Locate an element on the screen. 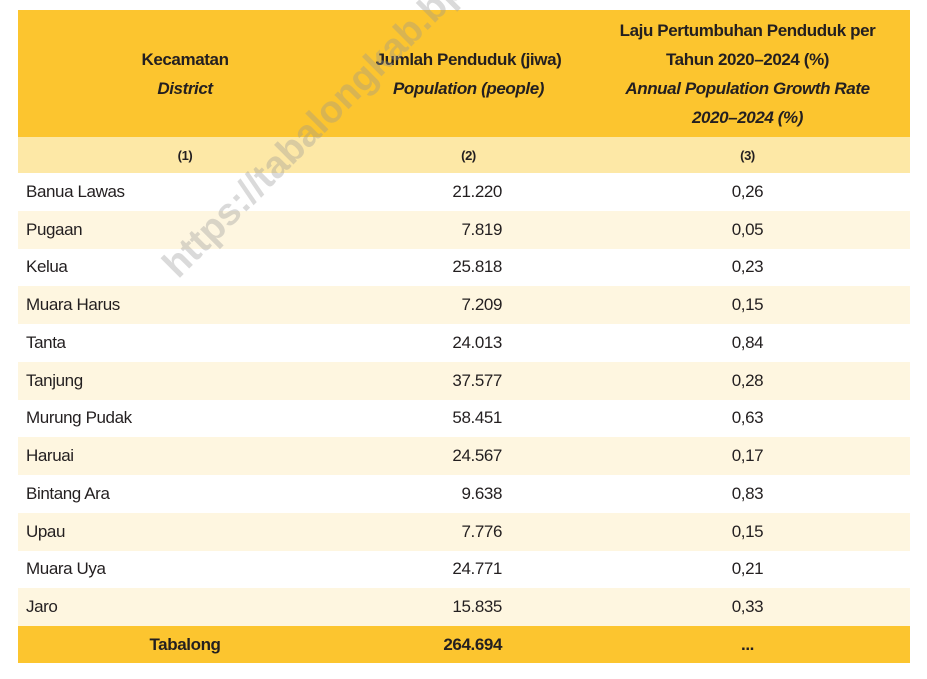 The width and height of the screenshot is (927, 679). population: 7.819 is located at coordinates (468, 229).